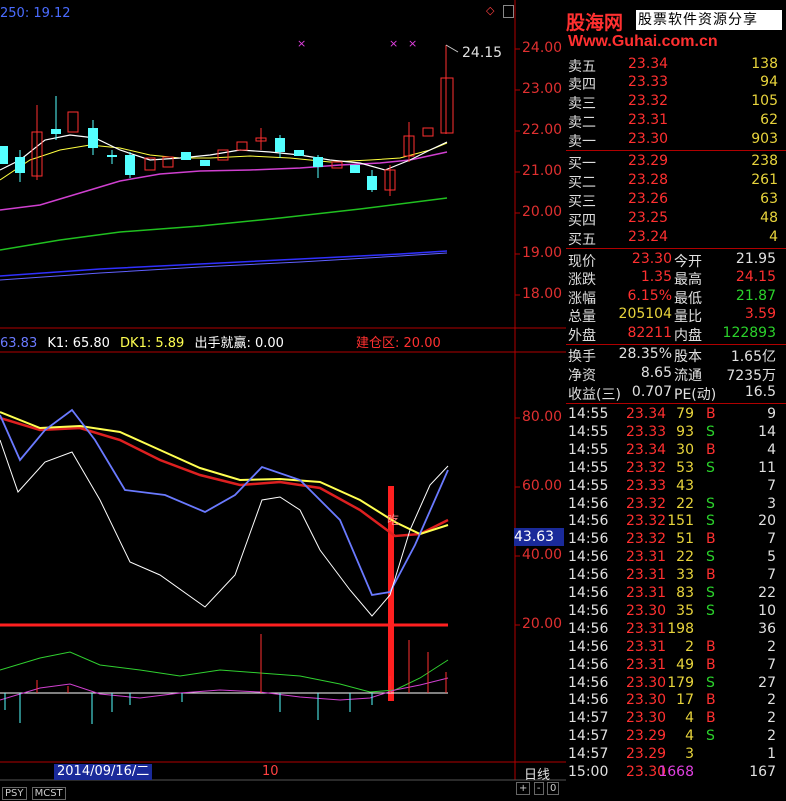  What do you see at coordinates (648, 64) in the screenshot?
I see `sell-price: 23.34` at bounding box center [648, 64].